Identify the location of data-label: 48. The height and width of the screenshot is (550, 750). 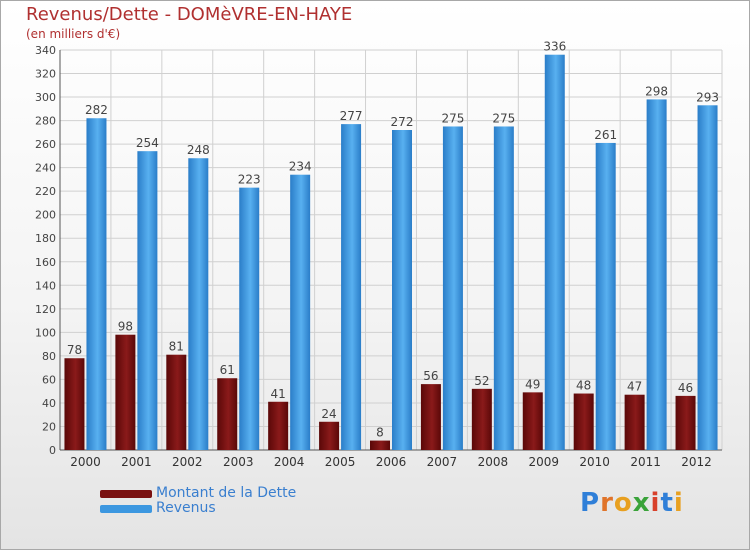
(583, 386).